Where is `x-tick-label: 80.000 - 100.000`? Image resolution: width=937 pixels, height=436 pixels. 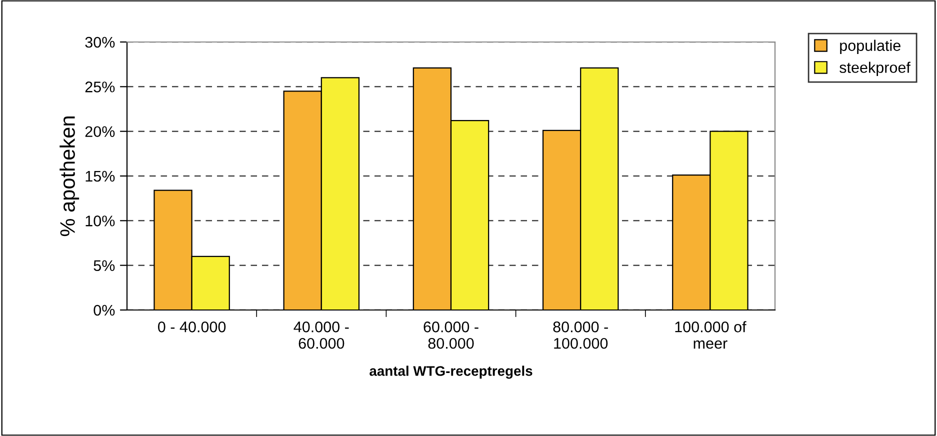
x-tick-label: 80.000 - 100.000 is located at coordinates (580, 335).